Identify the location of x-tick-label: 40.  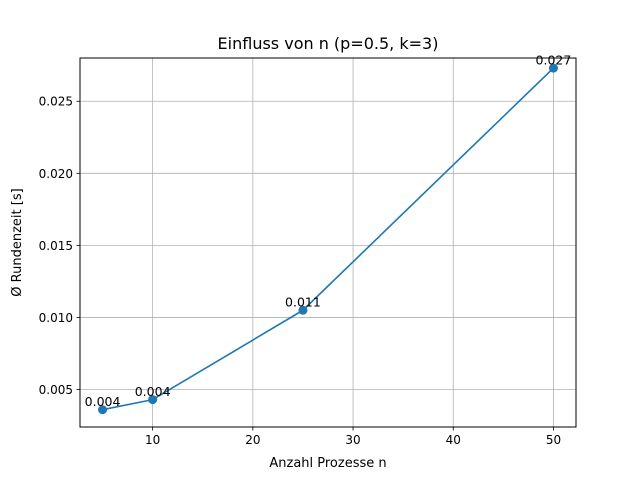
(453, 440).